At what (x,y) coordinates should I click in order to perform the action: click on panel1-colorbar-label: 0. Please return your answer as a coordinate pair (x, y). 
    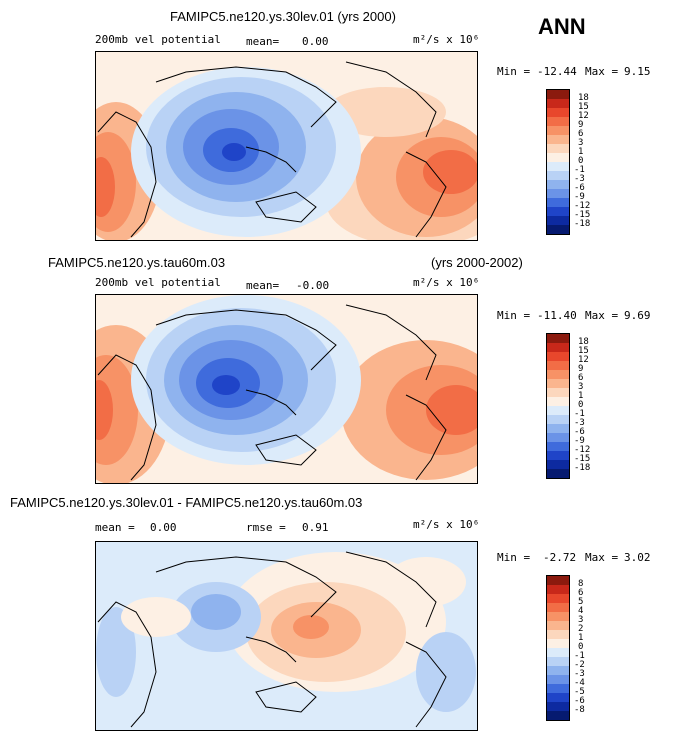
    Looking at the image, I should click on (581, 161).